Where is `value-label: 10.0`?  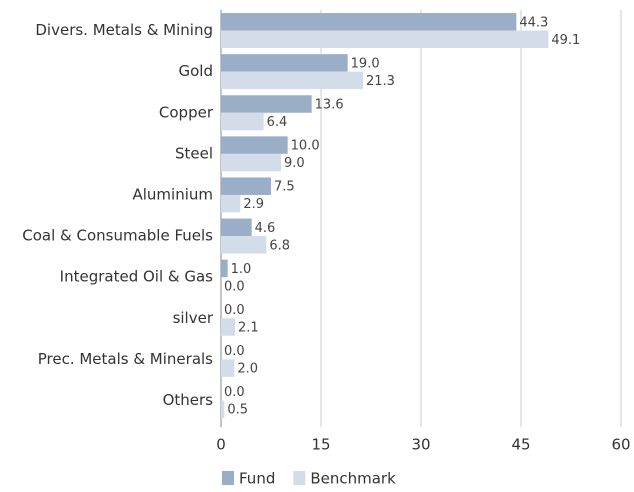
value-label: 10.0 is located at coordinates (305, 146).